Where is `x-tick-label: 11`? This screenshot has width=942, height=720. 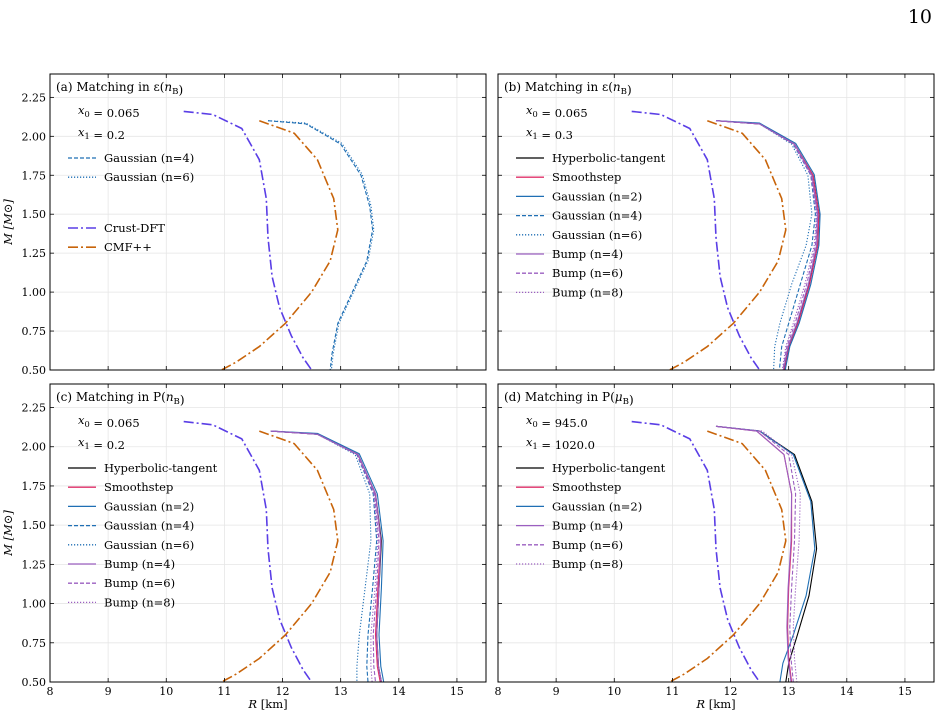
x-tick-label: 11 is located at coordinates (672, 691).